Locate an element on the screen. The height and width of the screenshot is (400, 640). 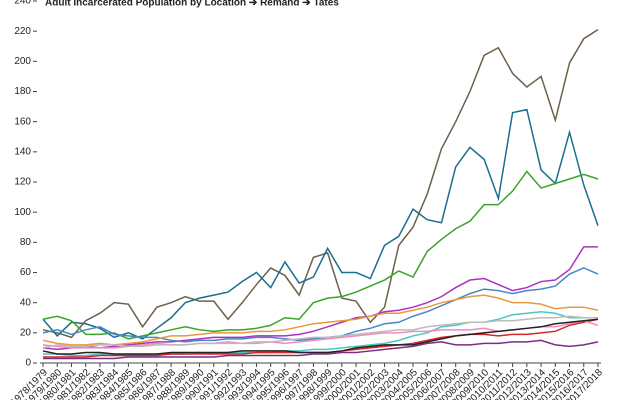
y-tick-label: 160 is located at coordinates (22, 121).